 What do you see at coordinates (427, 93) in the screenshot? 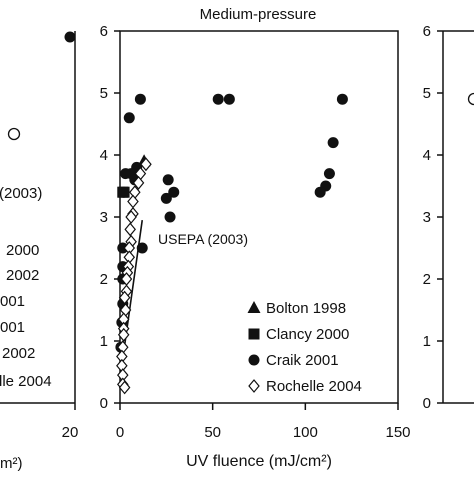
I see `right-y-tick-label: 5` at bounding box center [427, 93].